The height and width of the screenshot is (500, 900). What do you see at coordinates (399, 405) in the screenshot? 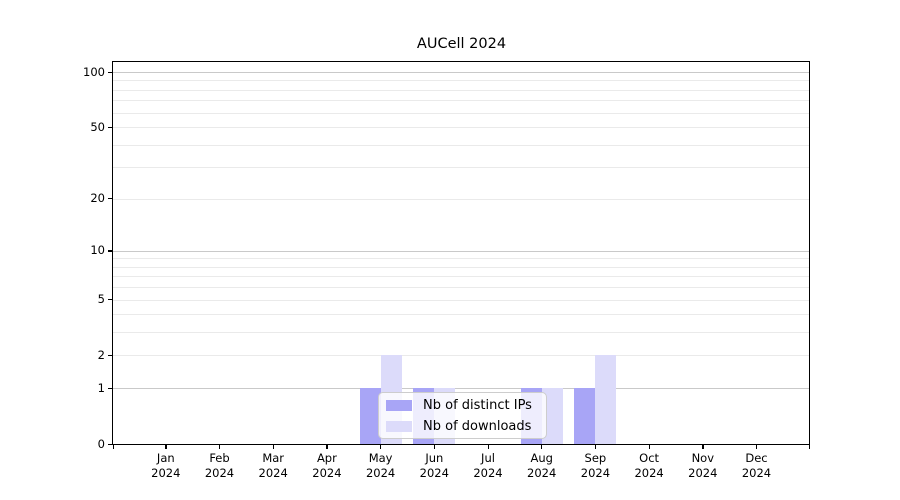
I see `legend-swatch-distinct-ips` at bounding box center [399, 405].